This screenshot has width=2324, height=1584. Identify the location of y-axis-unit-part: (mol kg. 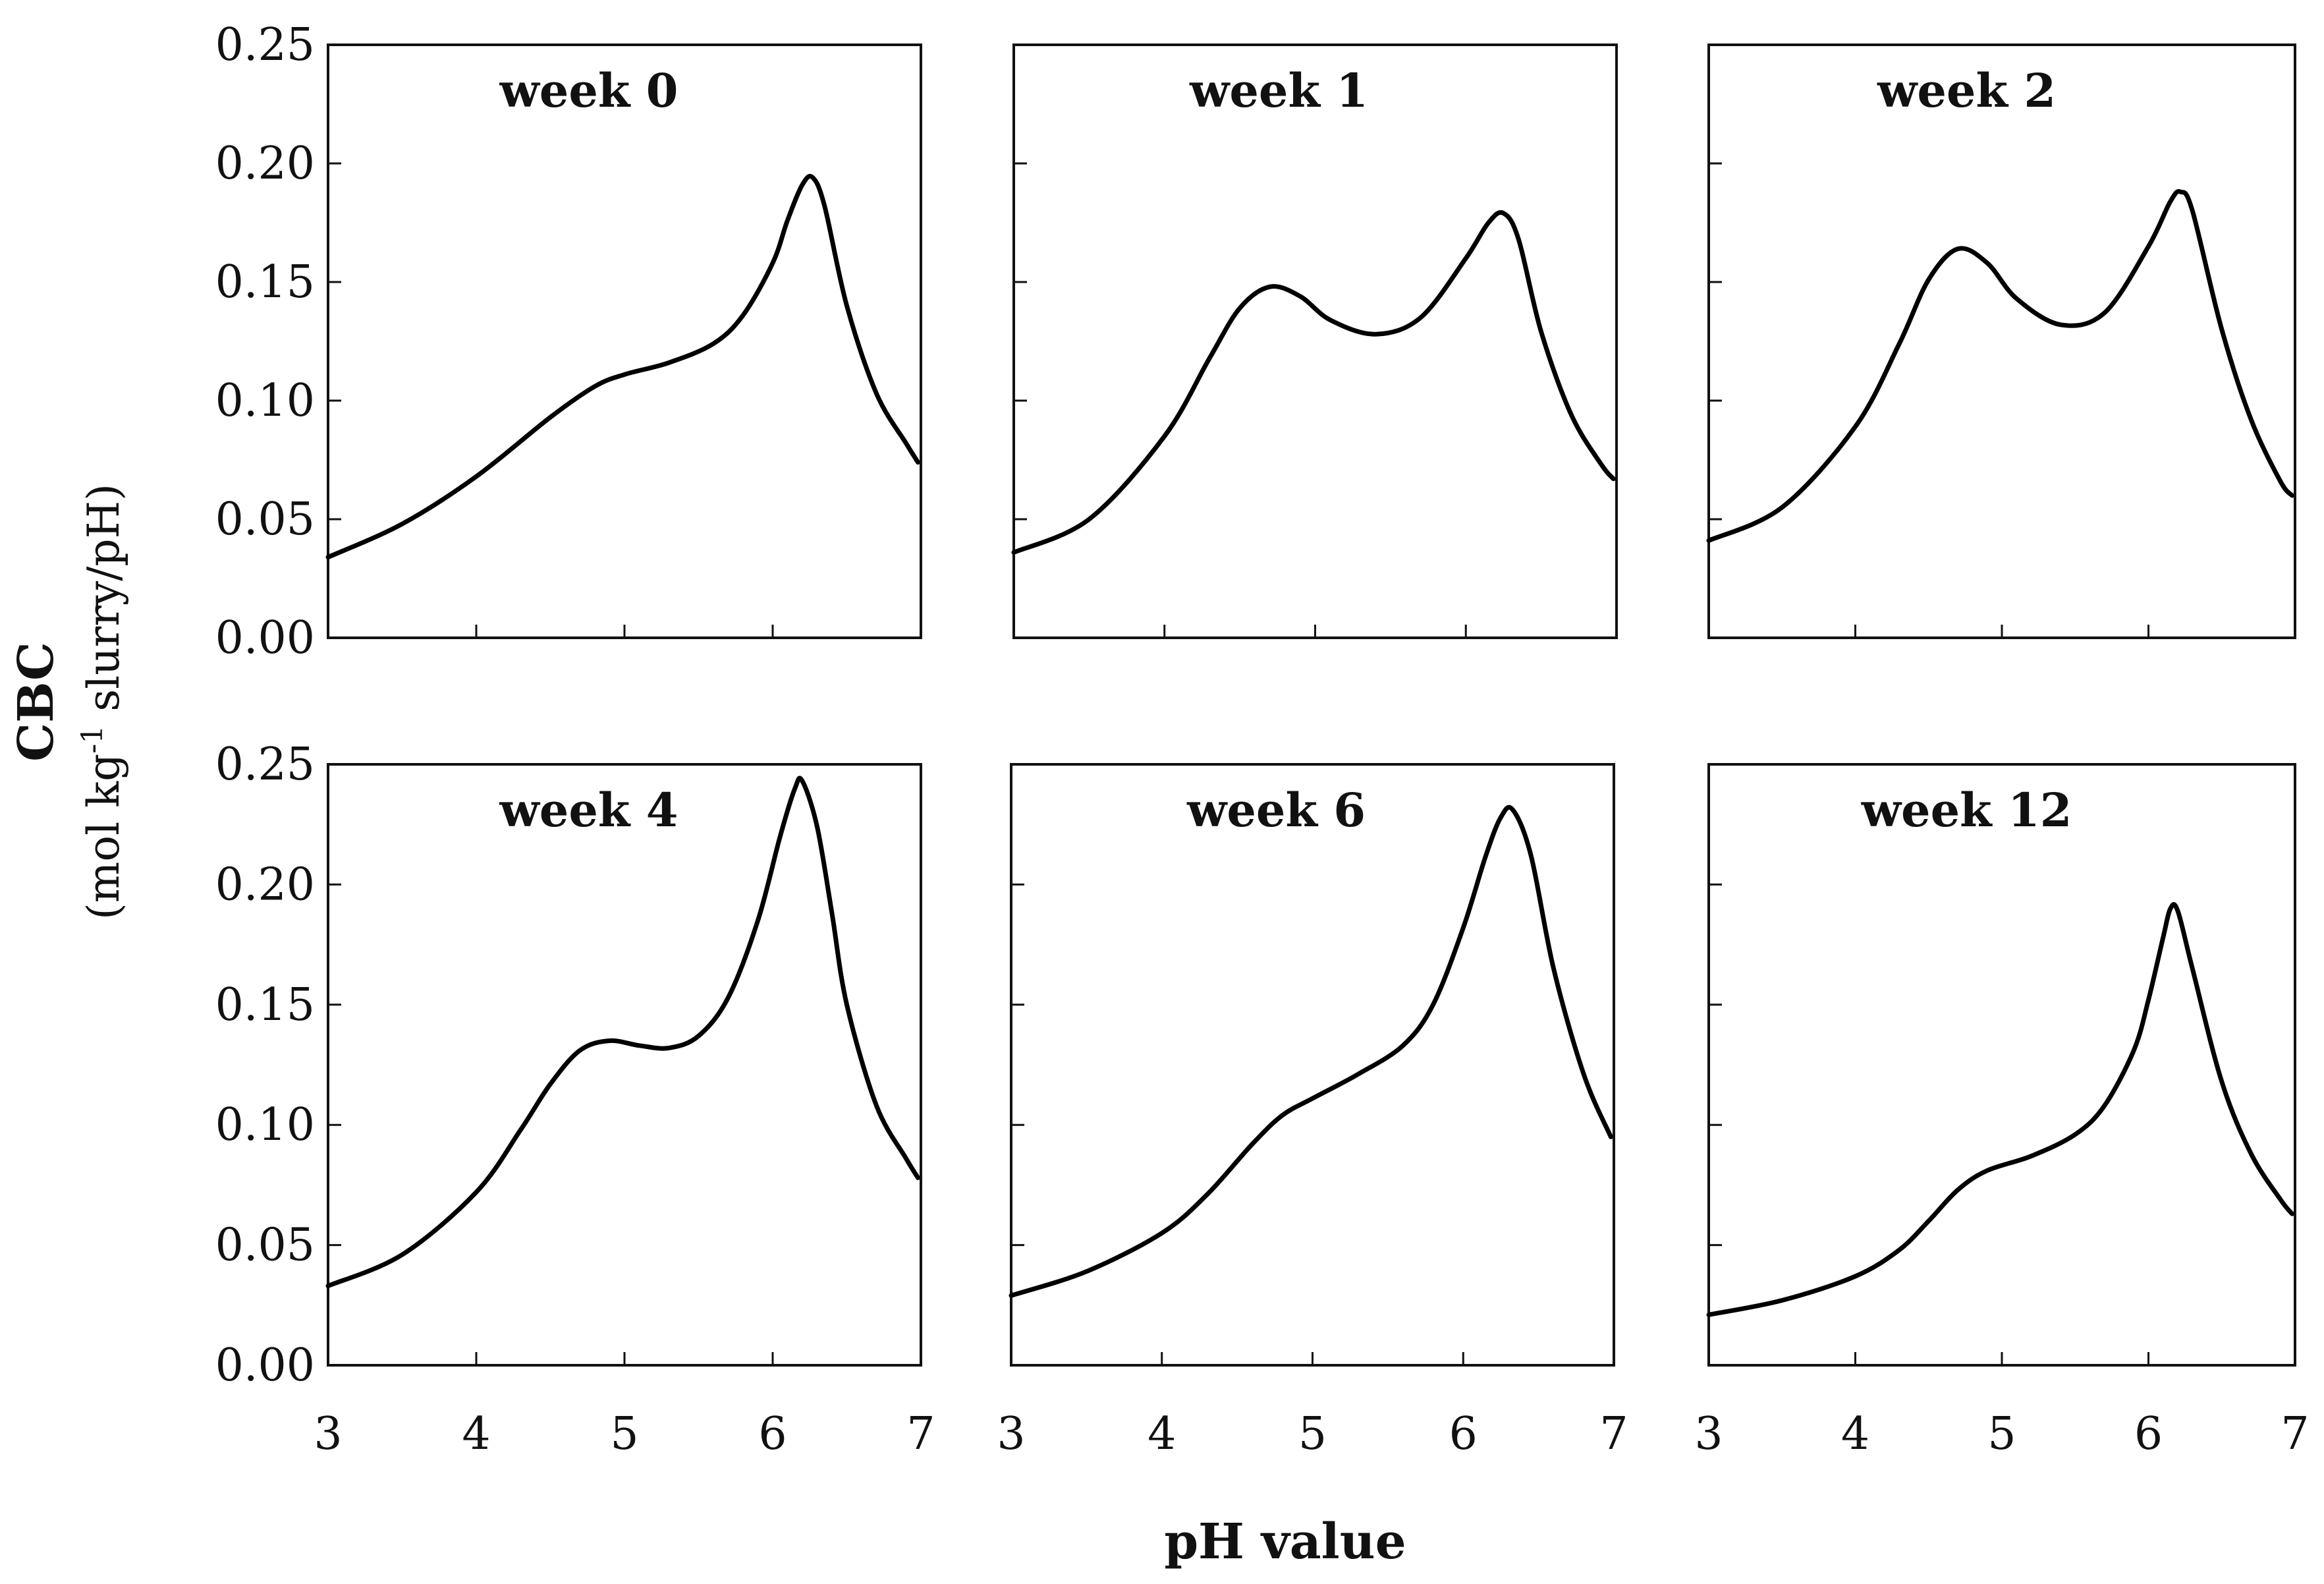
(103, 837).